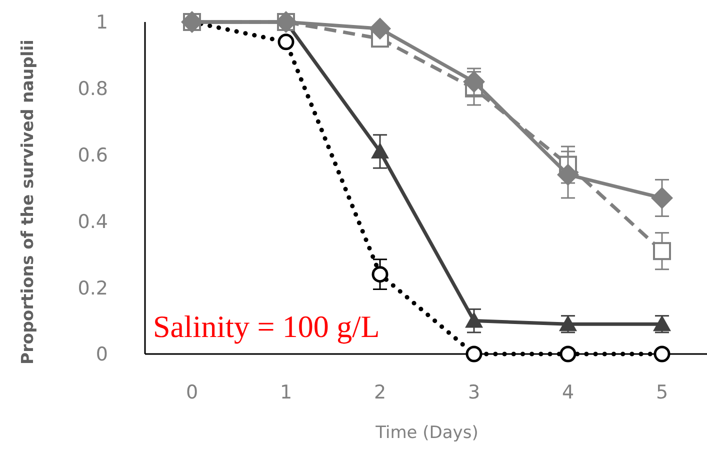  What do you see at coordinates (662, 393) in the screenshot?
I see `x-tick-label: 5` at bounding box center [662, 393].